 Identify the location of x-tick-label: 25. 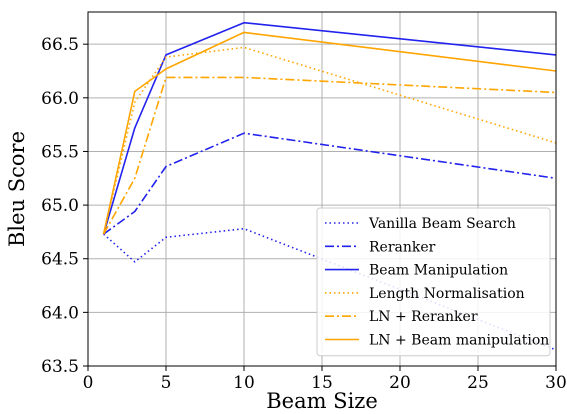
(478, 383).